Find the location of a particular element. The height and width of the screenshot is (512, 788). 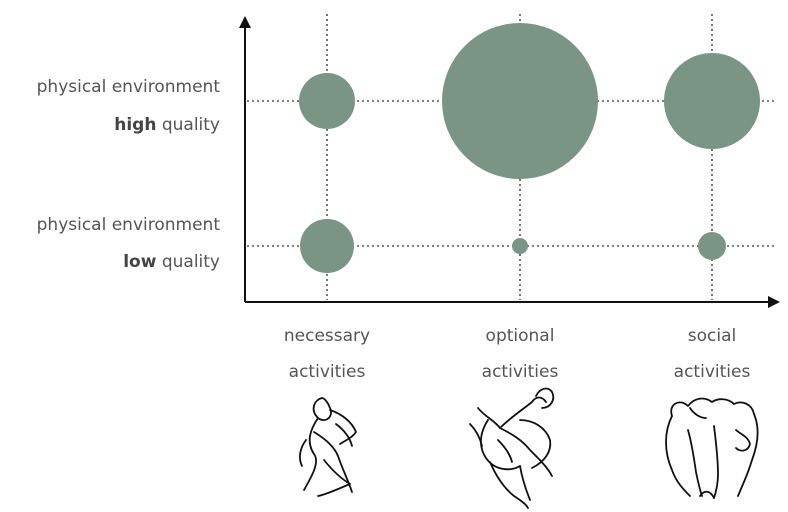

y-label-high-rest: quality is located at coordinates (188, 125).